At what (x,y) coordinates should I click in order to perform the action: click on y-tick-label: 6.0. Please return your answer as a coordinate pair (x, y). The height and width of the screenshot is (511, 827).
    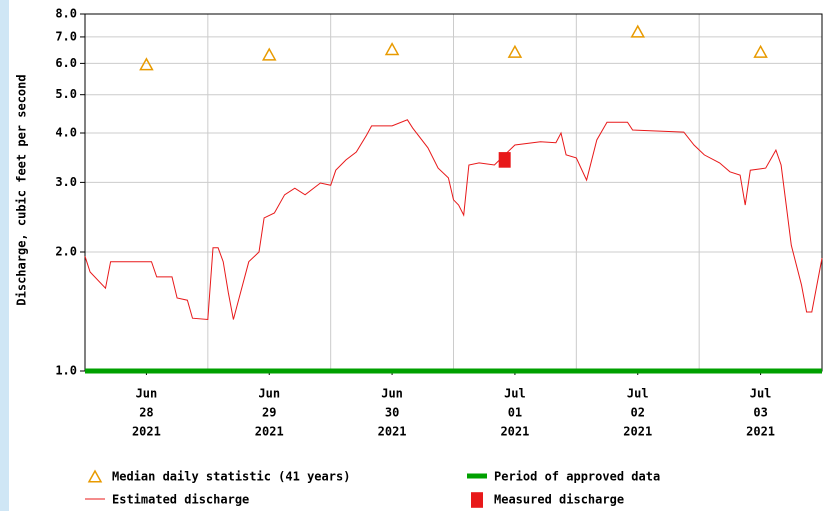
    Looking at the image, I should click on (66, 63).